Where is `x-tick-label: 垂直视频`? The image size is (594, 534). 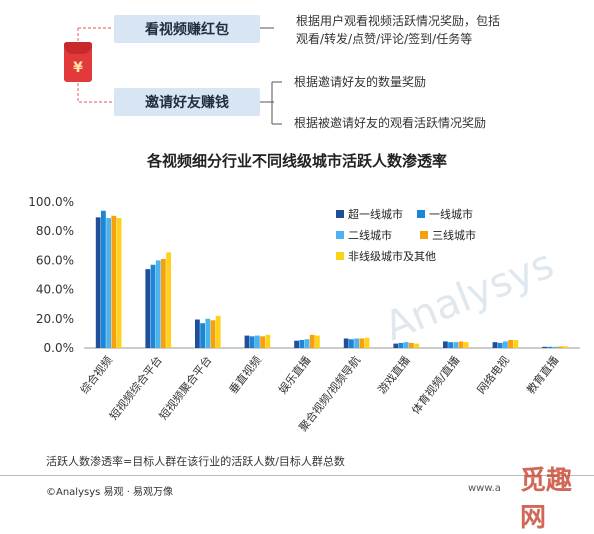 x-tick-label: 垂直视频 is located at coordinates (245, 374).